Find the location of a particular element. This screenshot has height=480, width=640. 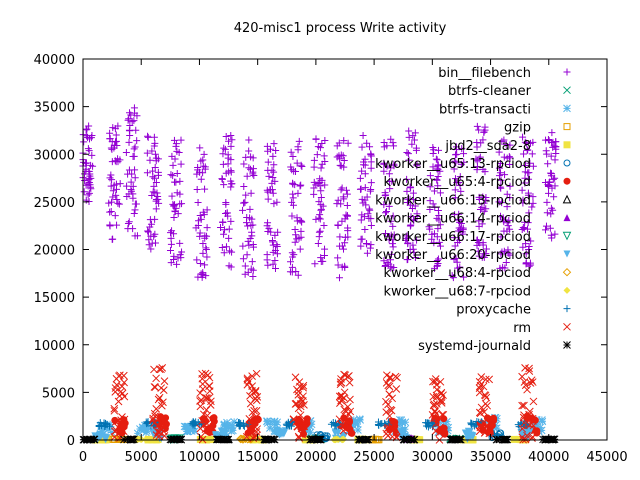

legend-label: kworker__u66:14-rpciod is located at coordinates (453, 219).